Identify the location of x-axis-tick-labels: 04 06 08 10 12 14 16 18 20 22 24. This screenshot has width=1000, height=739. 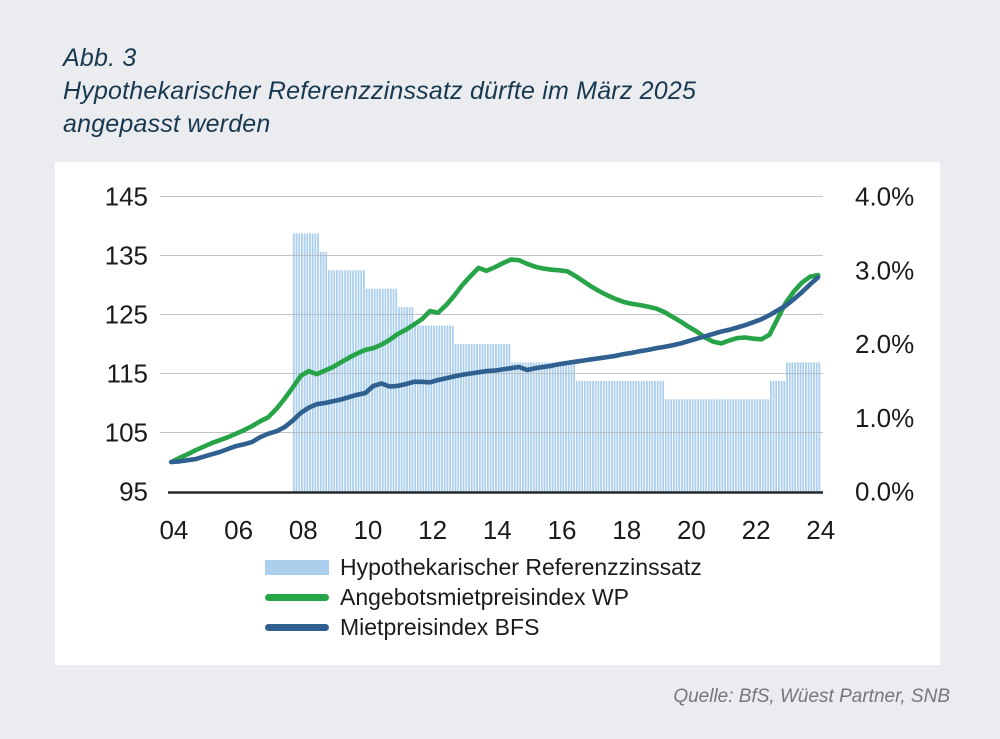
(497, 530).